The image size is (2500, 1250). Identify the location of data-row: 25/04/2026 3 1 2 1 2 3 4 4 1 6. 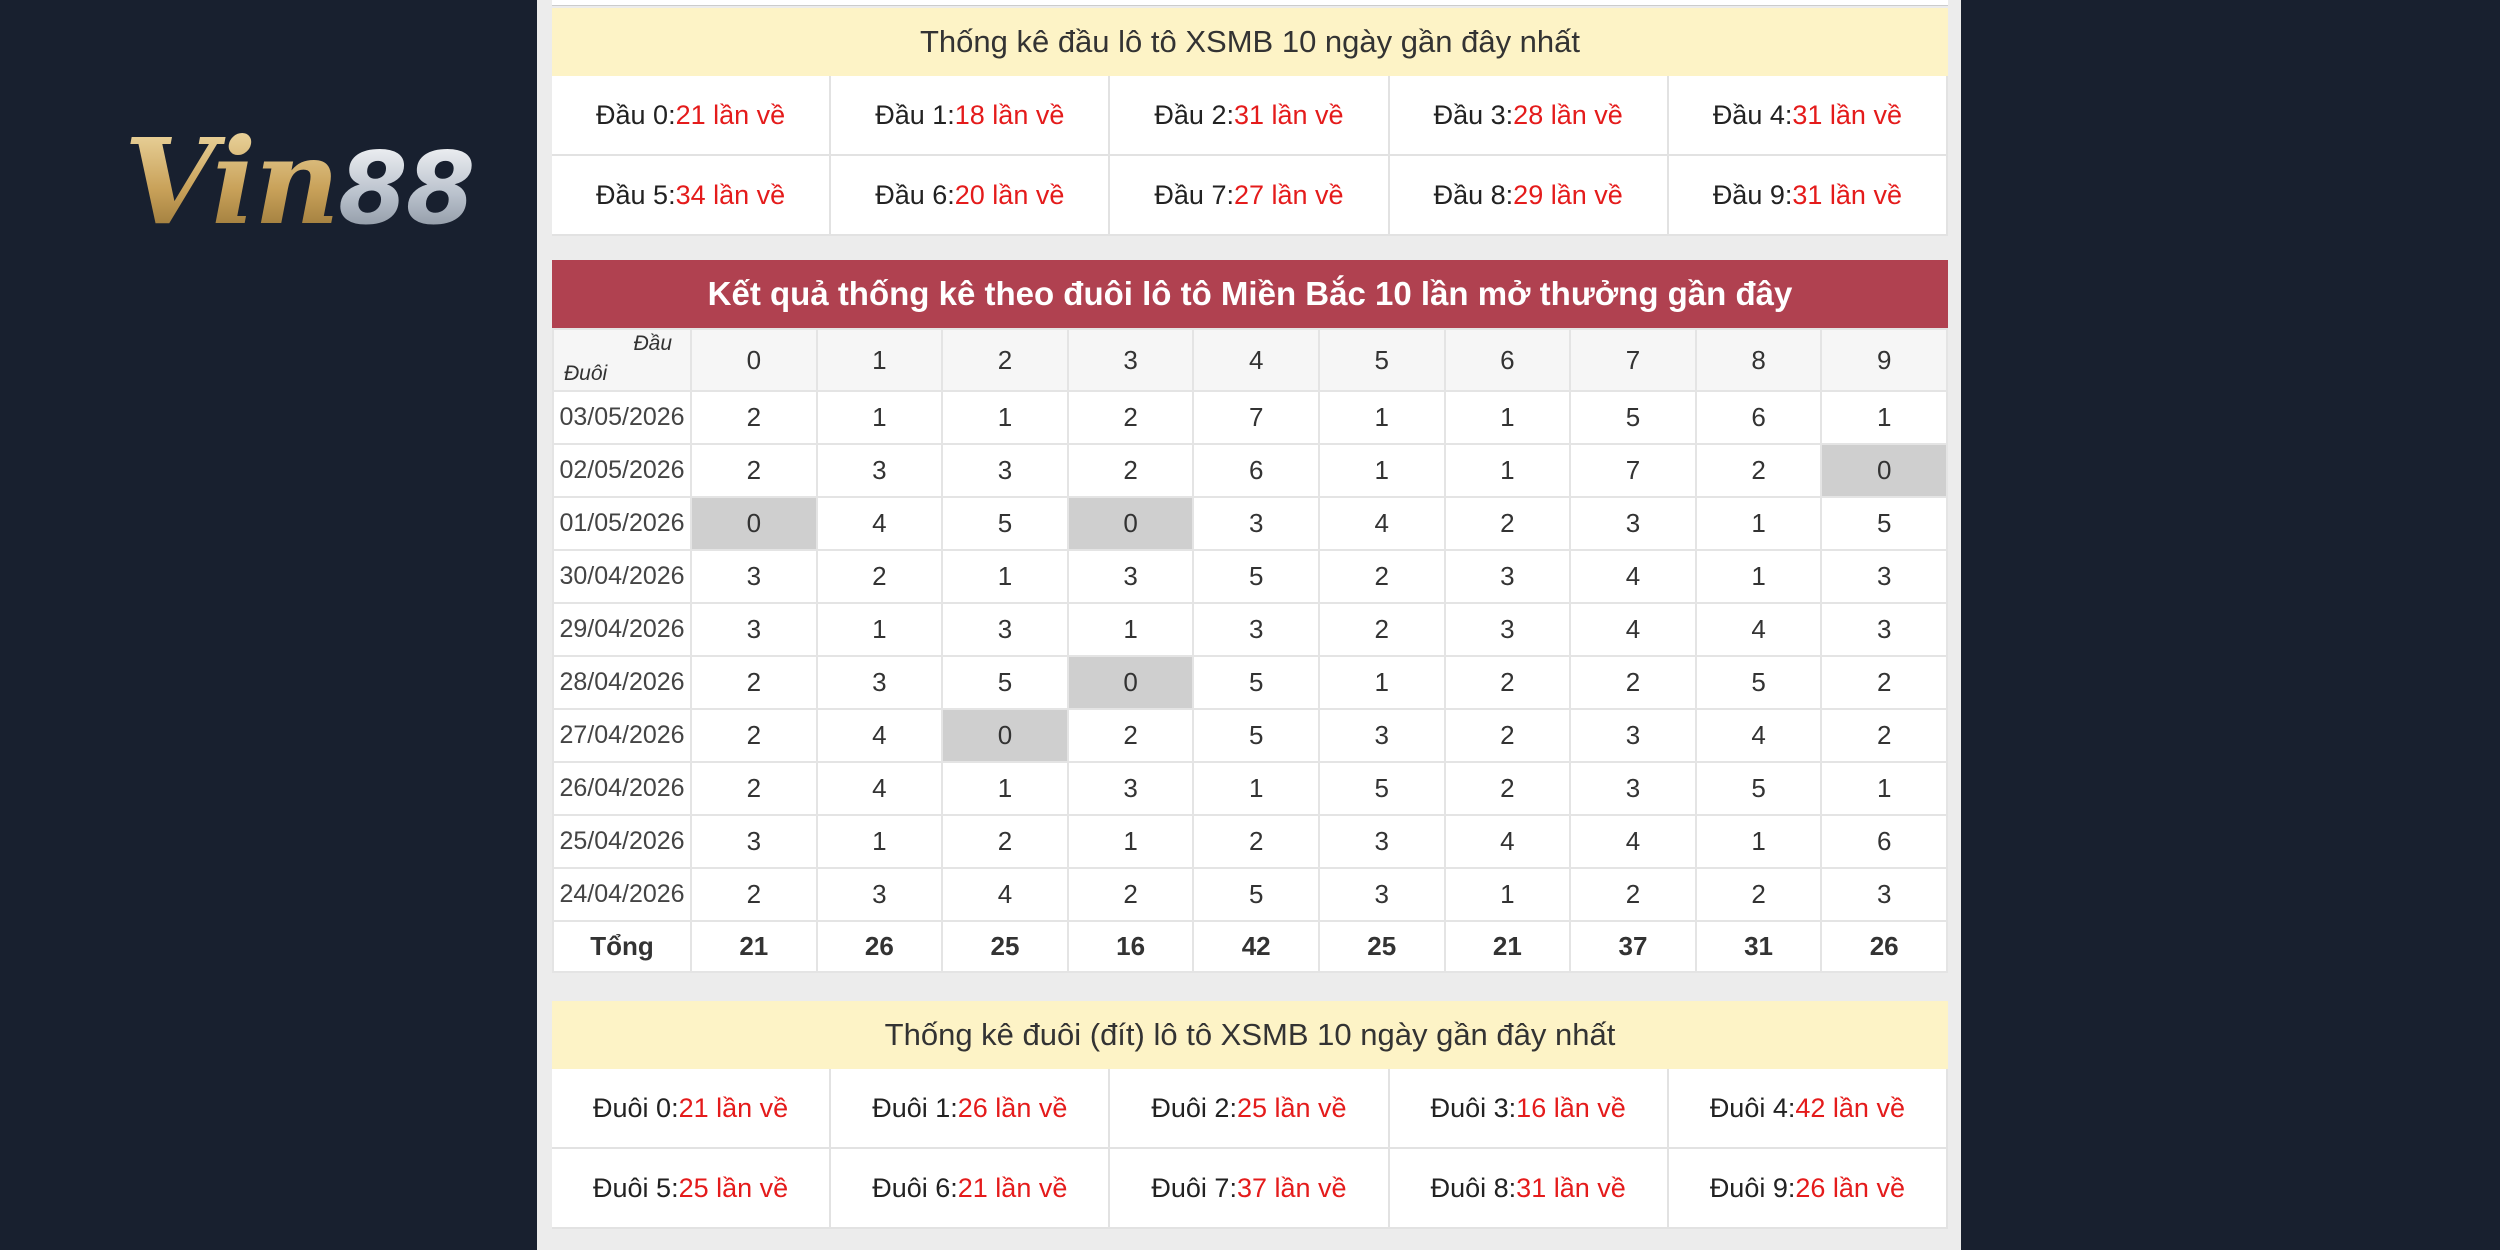
(1250, 841).